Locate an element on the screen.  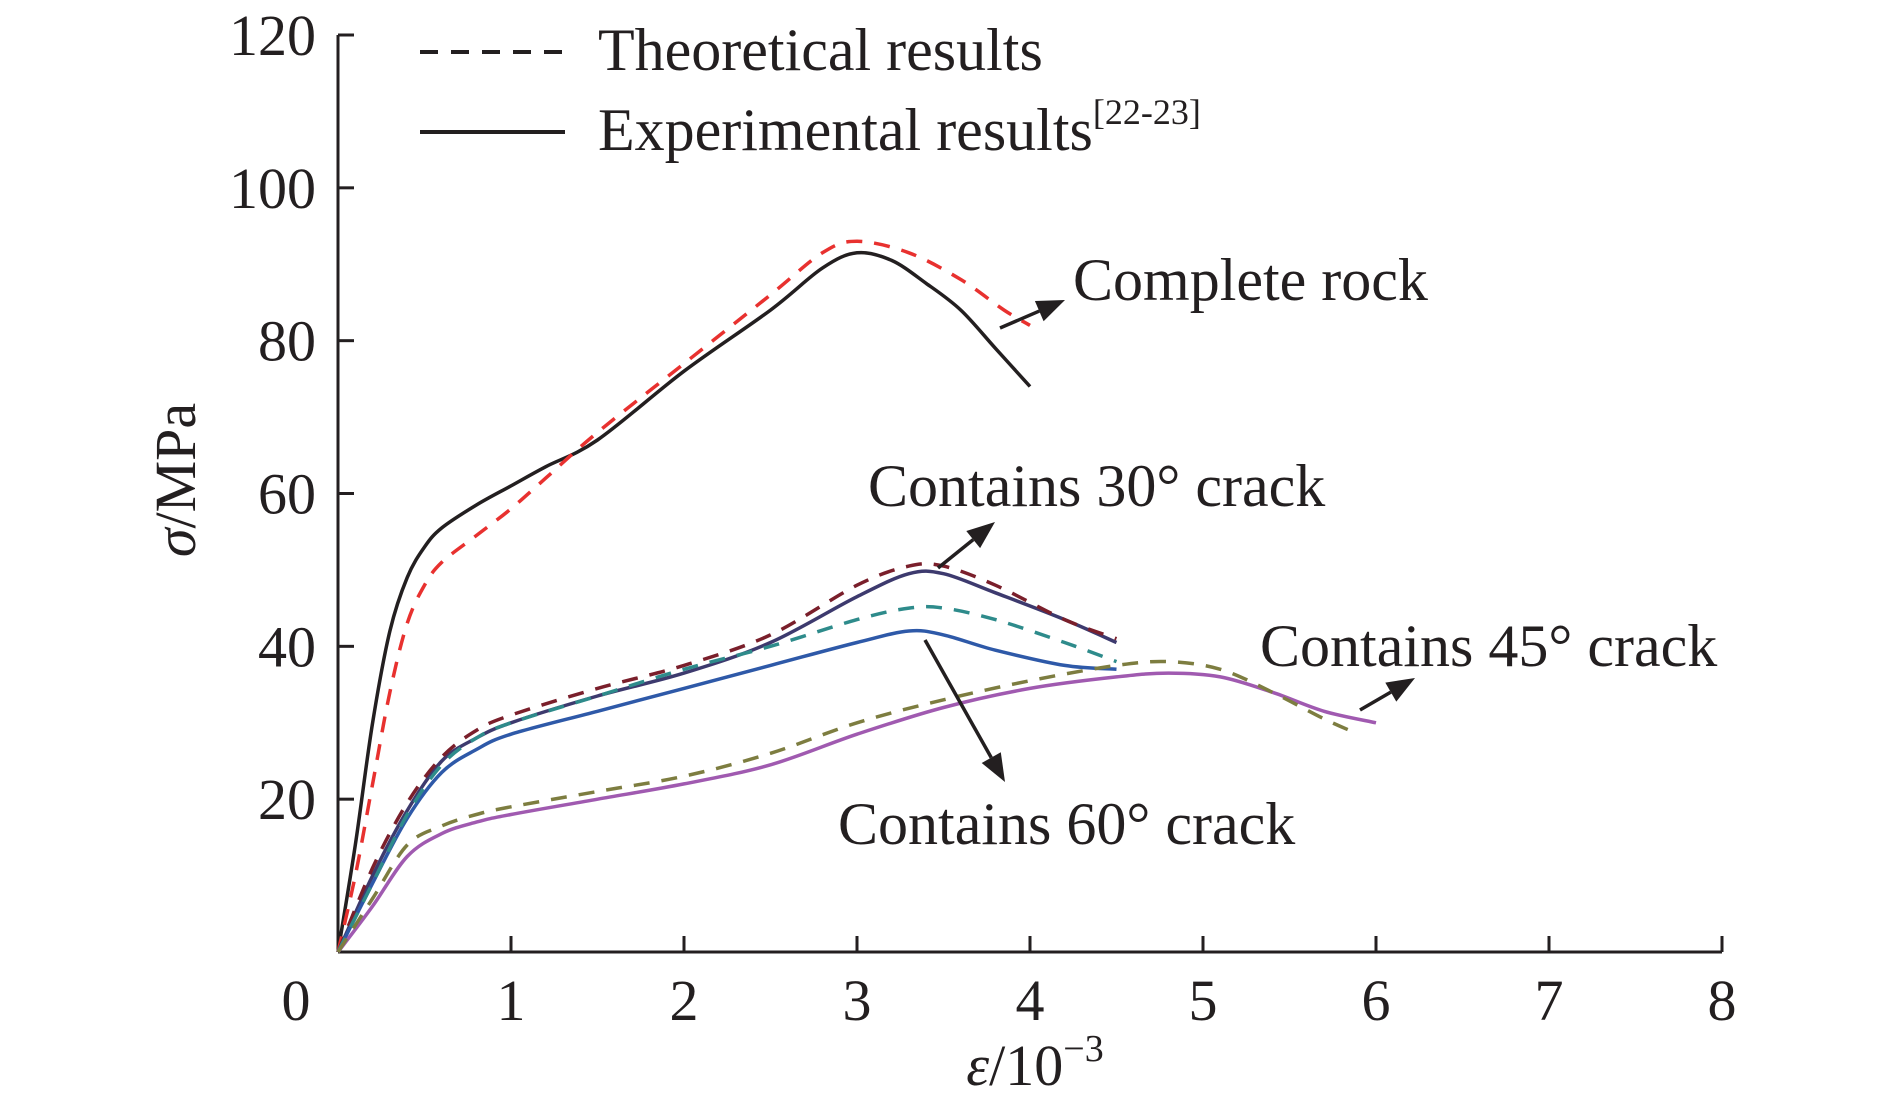
series-line-crack30-theo is located at coordinates (727, 757).